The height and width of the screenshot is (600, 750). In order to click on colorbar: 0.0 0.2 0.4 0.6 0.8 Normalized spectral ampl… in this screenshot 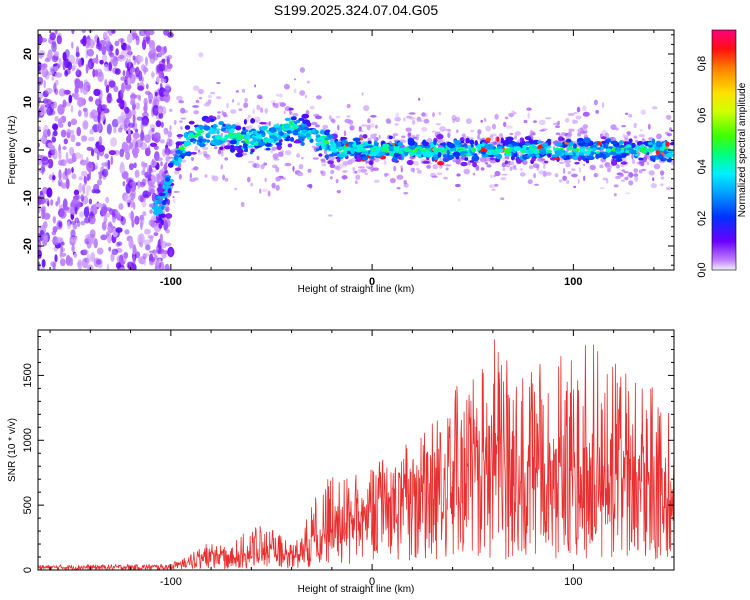, I will do `click(722, 153)`.